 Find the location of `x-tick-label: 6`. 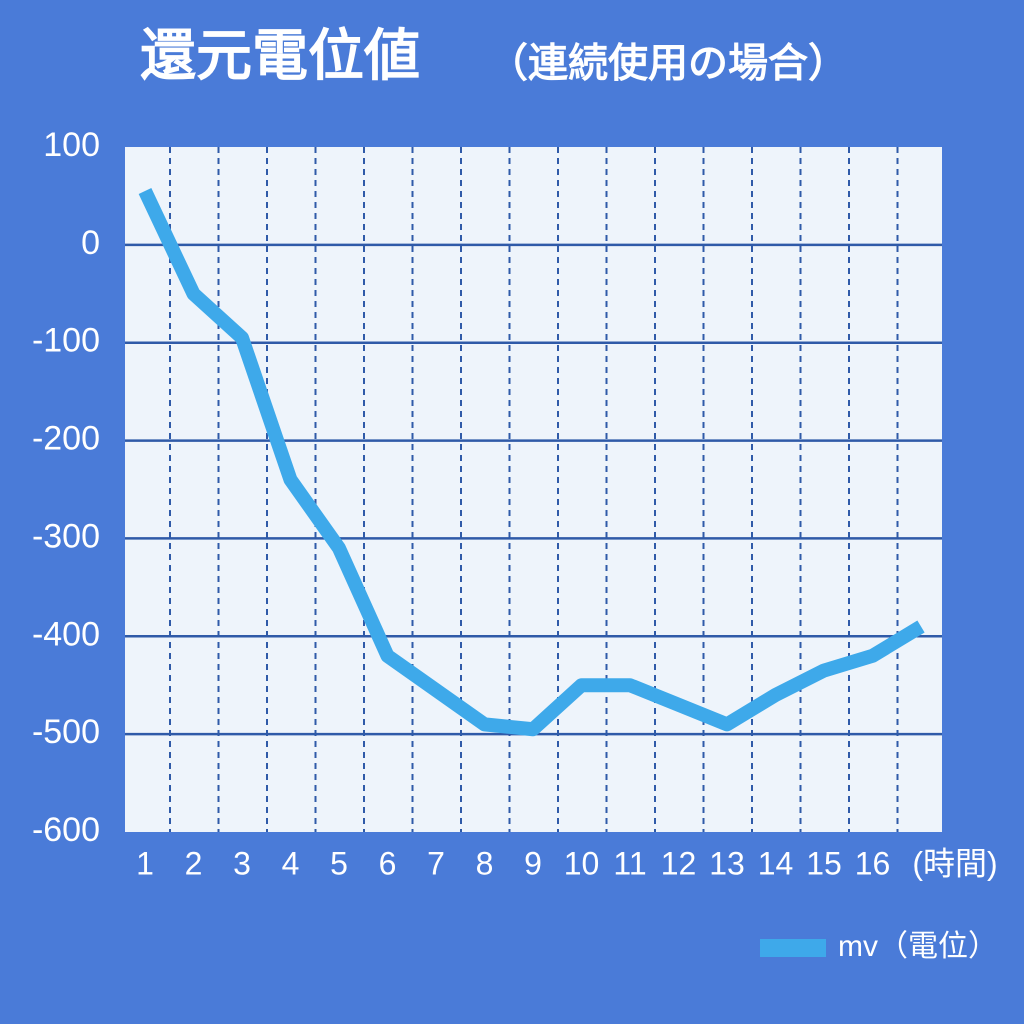

x-tick-label: 6 is located at coordinates (388, 863).